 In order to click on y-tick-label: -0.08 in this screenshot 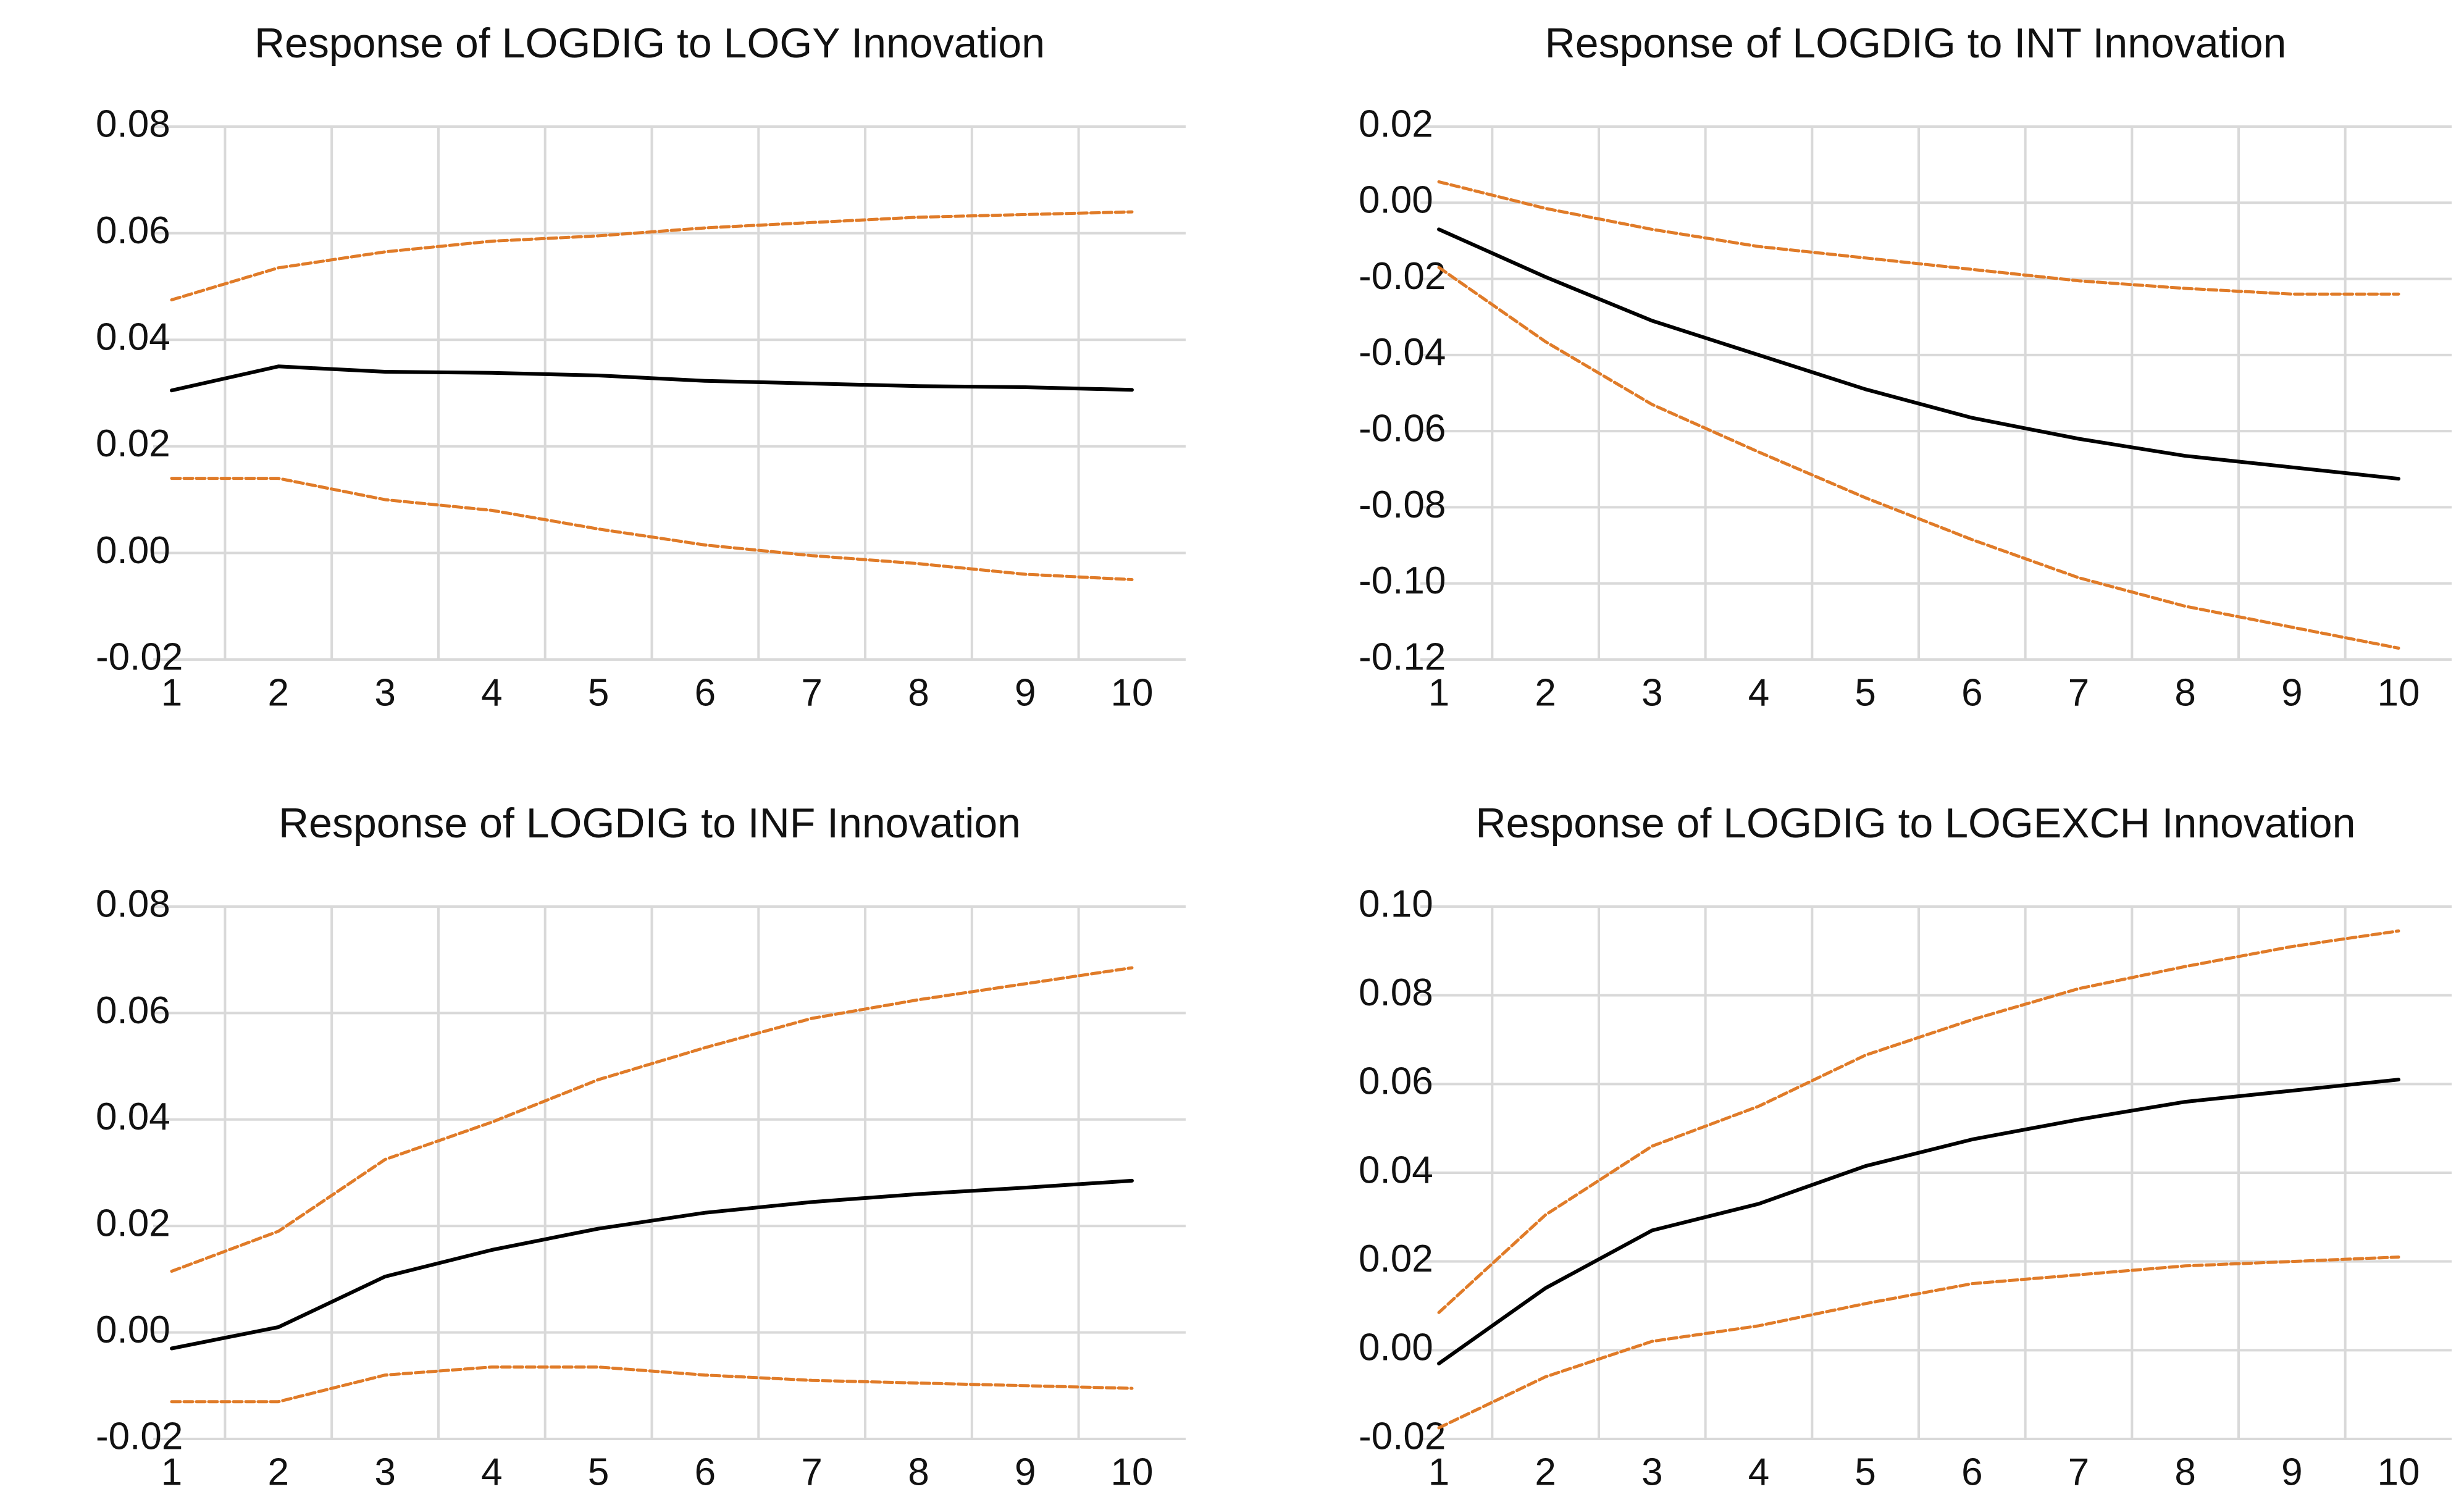, I will do `click(1402, 505)`.